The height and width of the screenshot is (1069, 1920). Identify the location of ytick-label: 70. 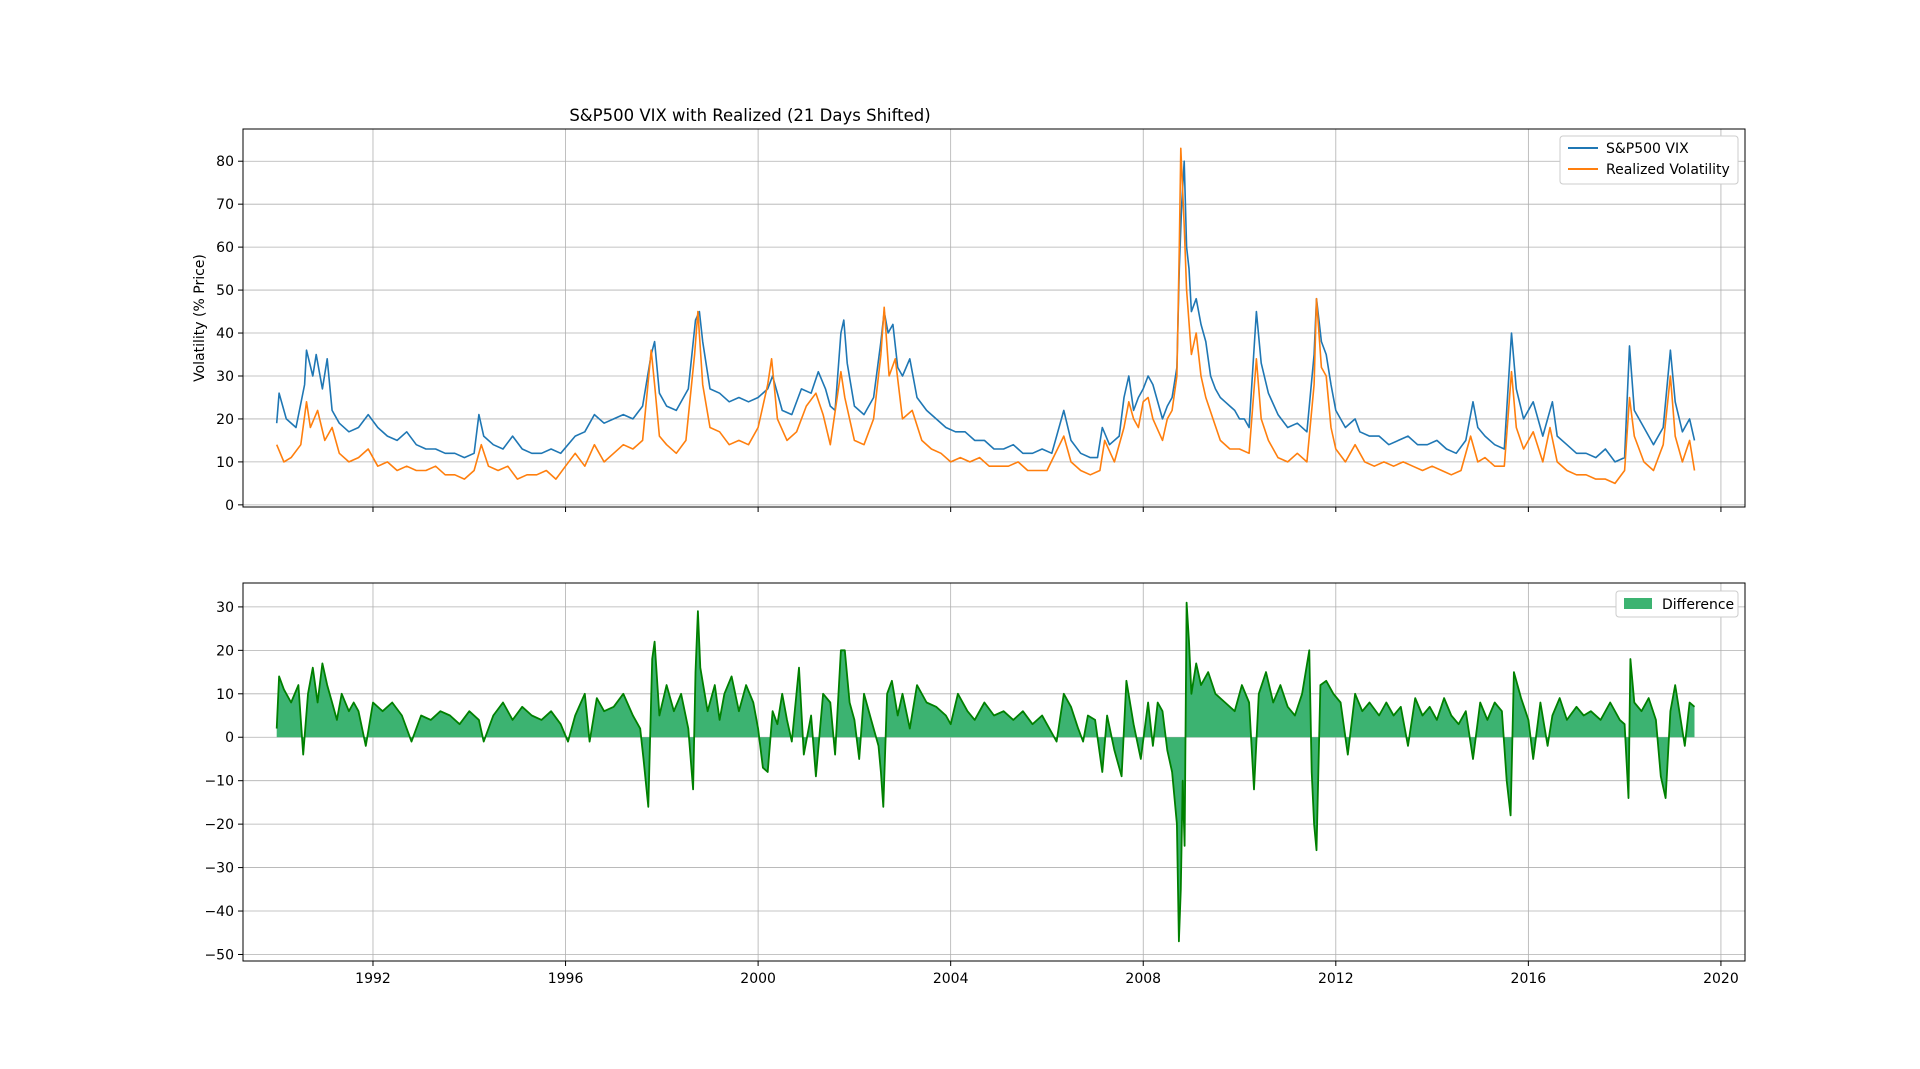
(225, 205).